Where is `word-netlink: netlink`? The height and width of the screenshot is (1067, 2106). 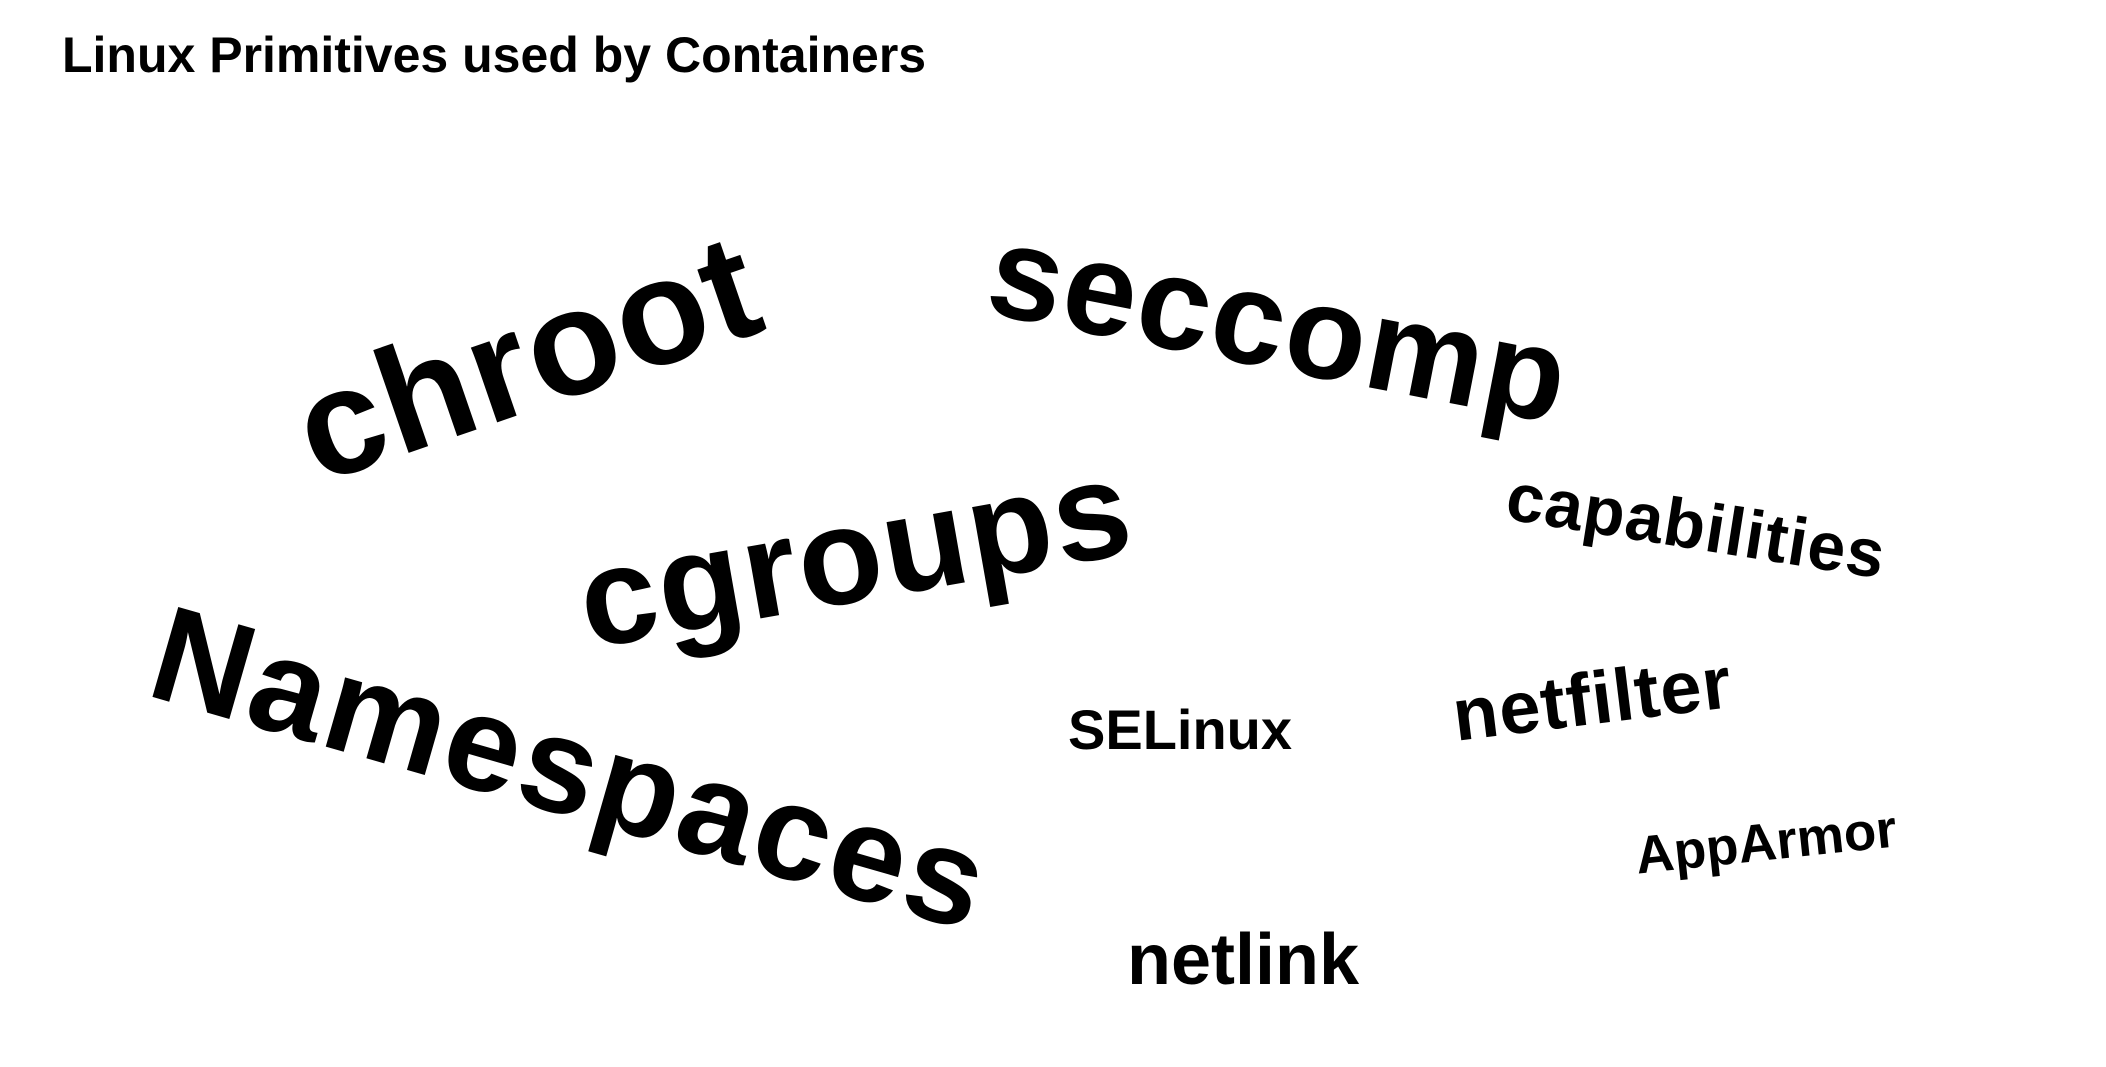
word-netlink: netlink is located at coordinates (1243, 960).